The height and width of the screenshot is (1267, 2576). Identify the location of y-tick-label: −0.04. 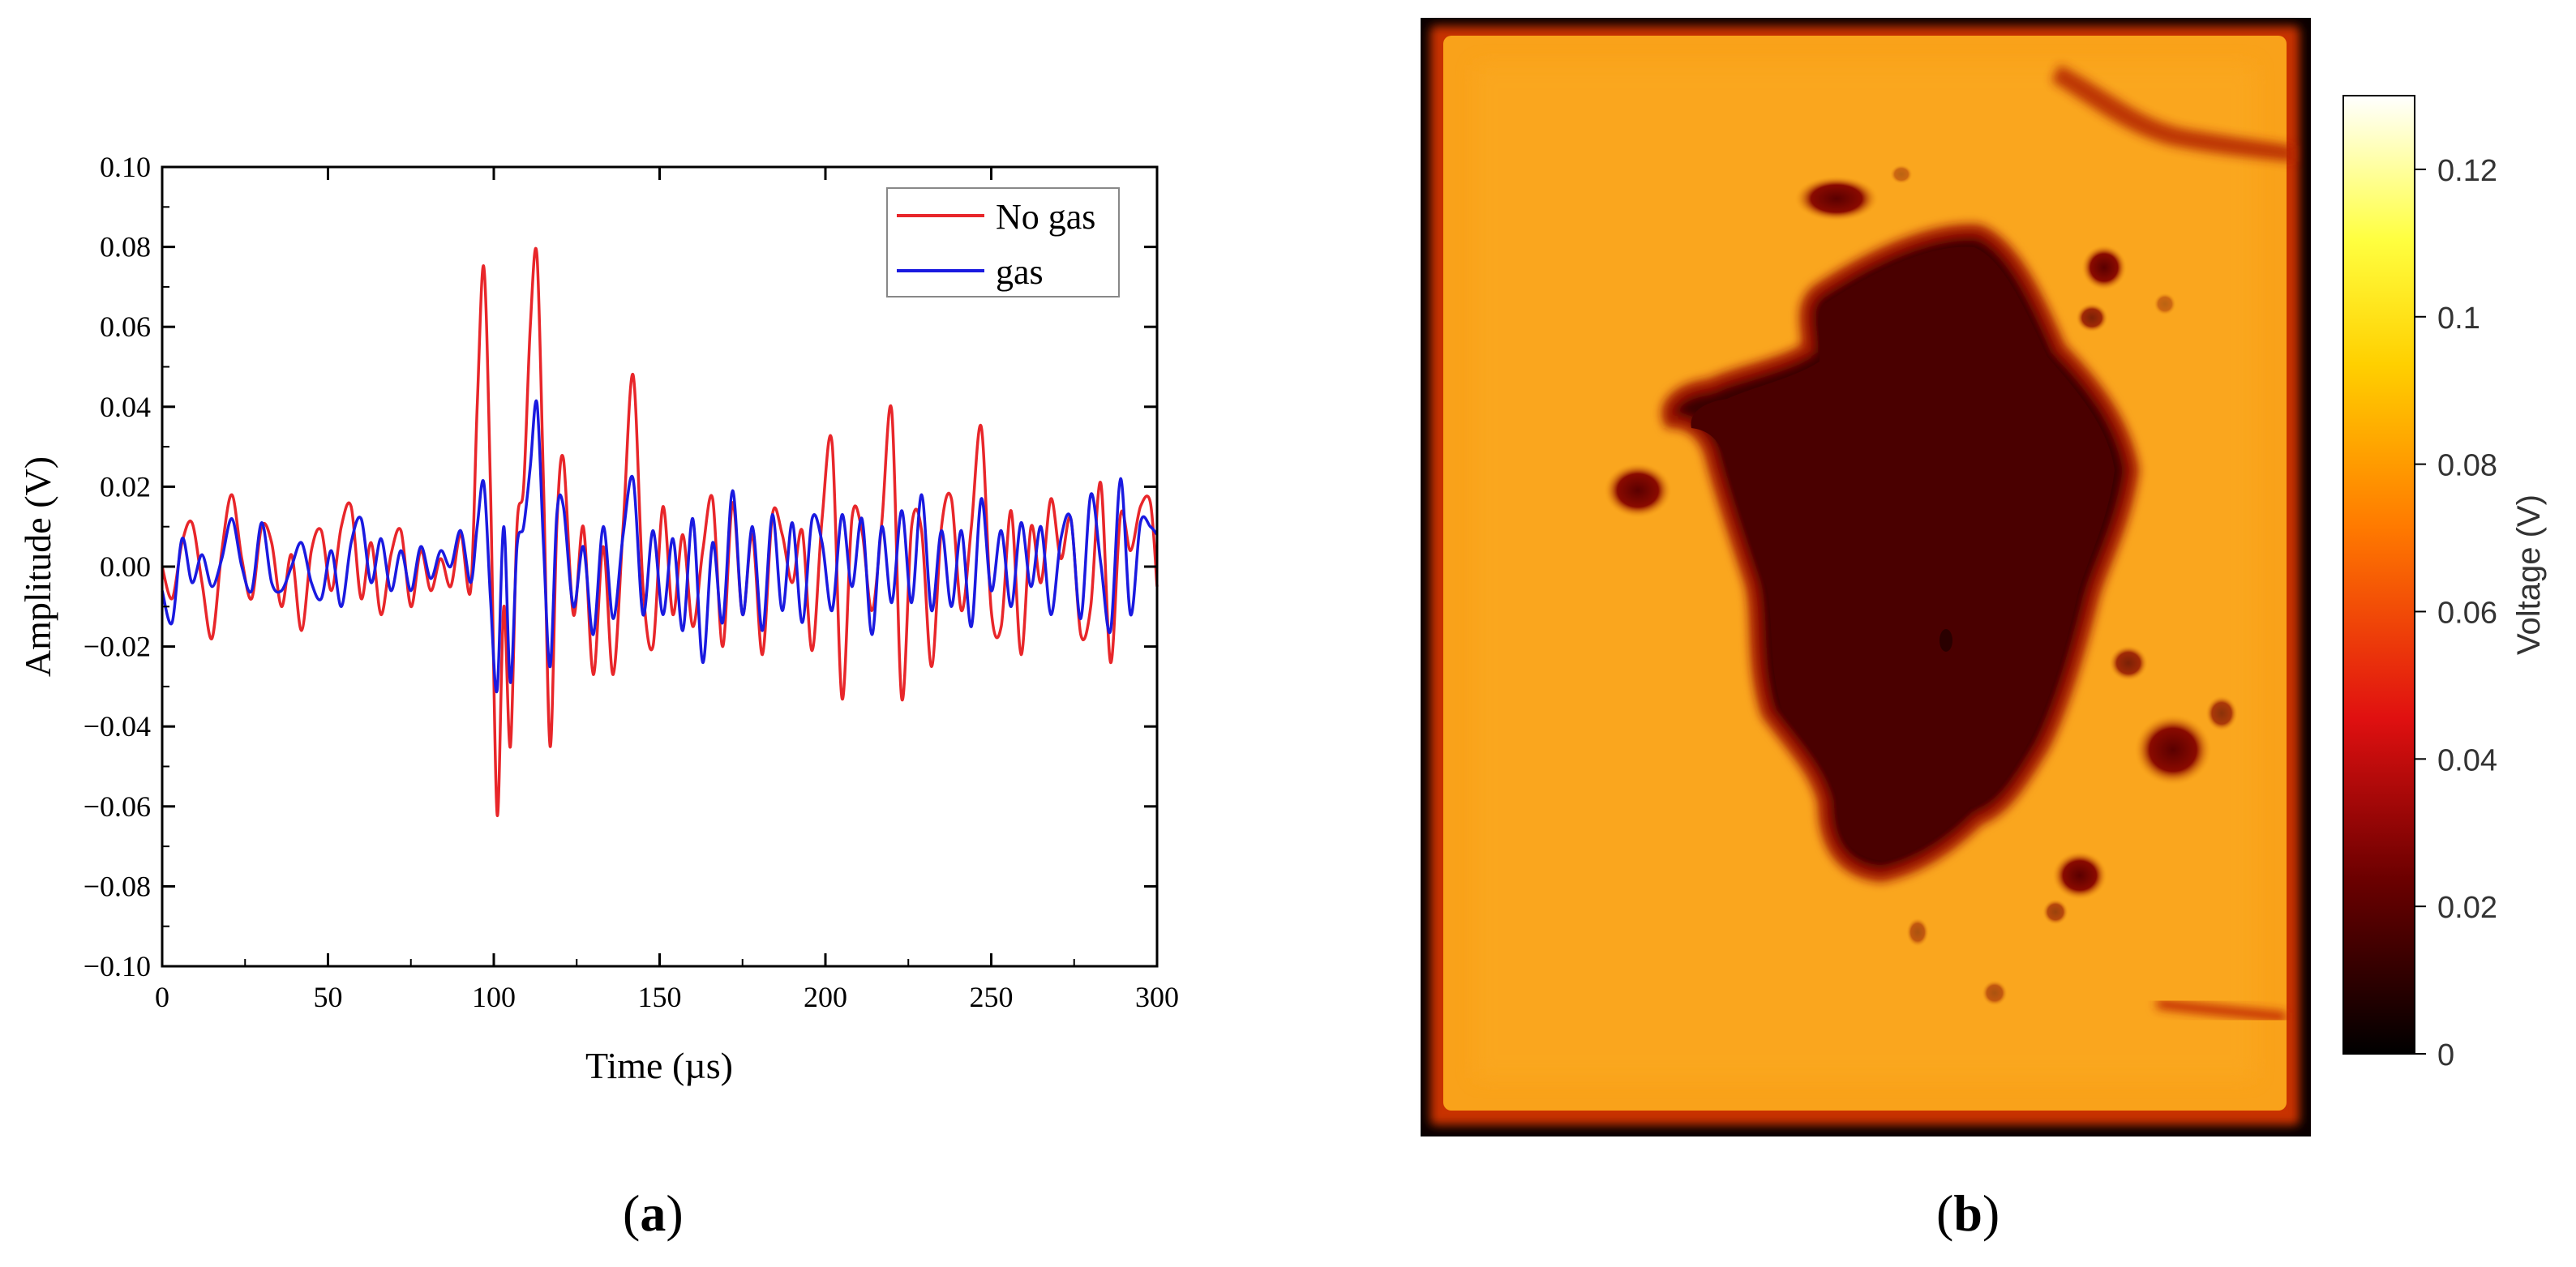
(117, 726).